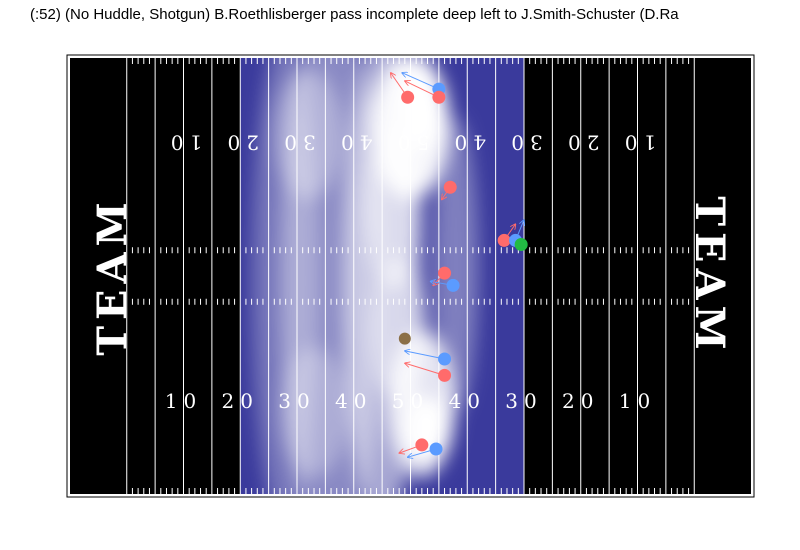  What do you see at coordinates (353, 401) in the screenshot?
I see `yard-number-bottom-3: 40` at bounding box center [353, 401].